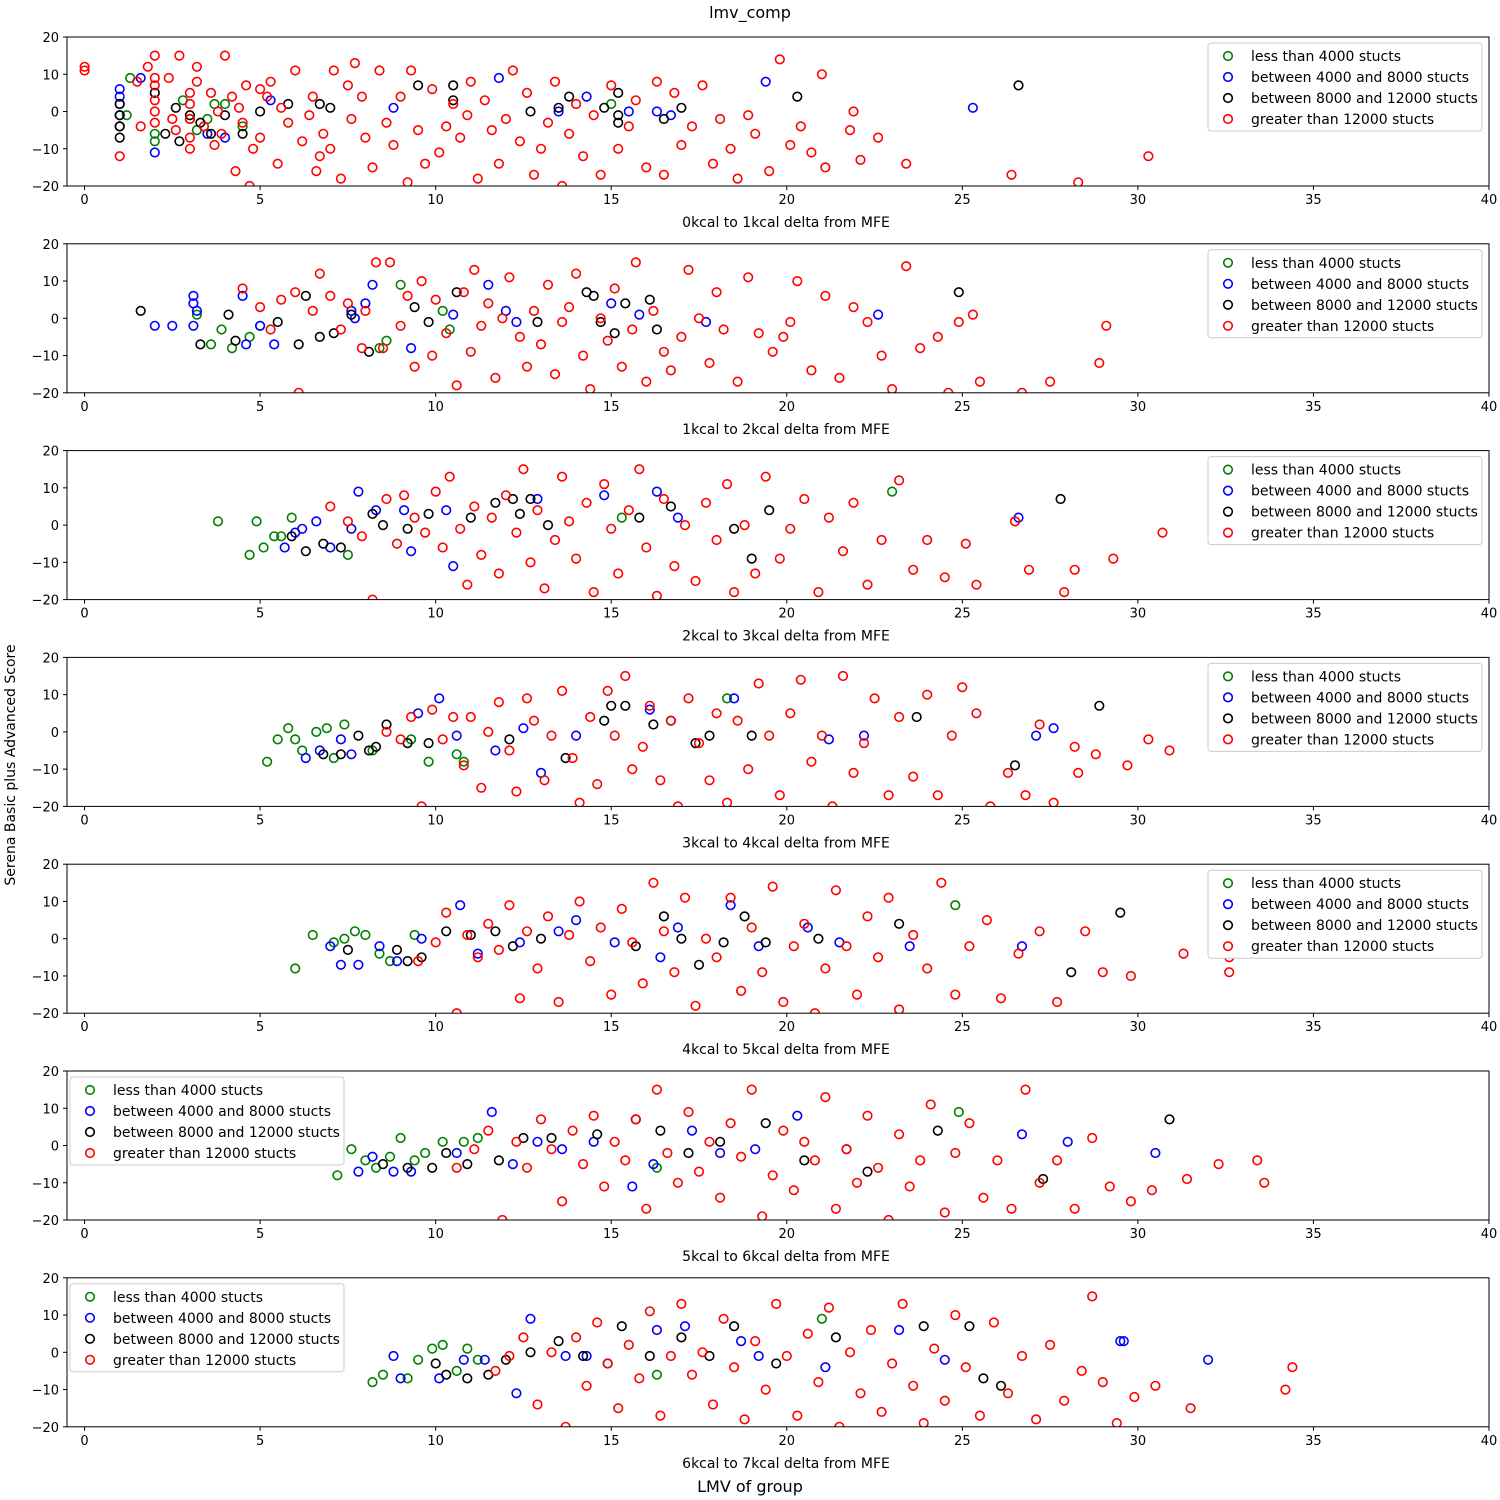  Describe the element at coordinates (787, 200) in the screenshot. I see `x-tick-label: 20` at that location.